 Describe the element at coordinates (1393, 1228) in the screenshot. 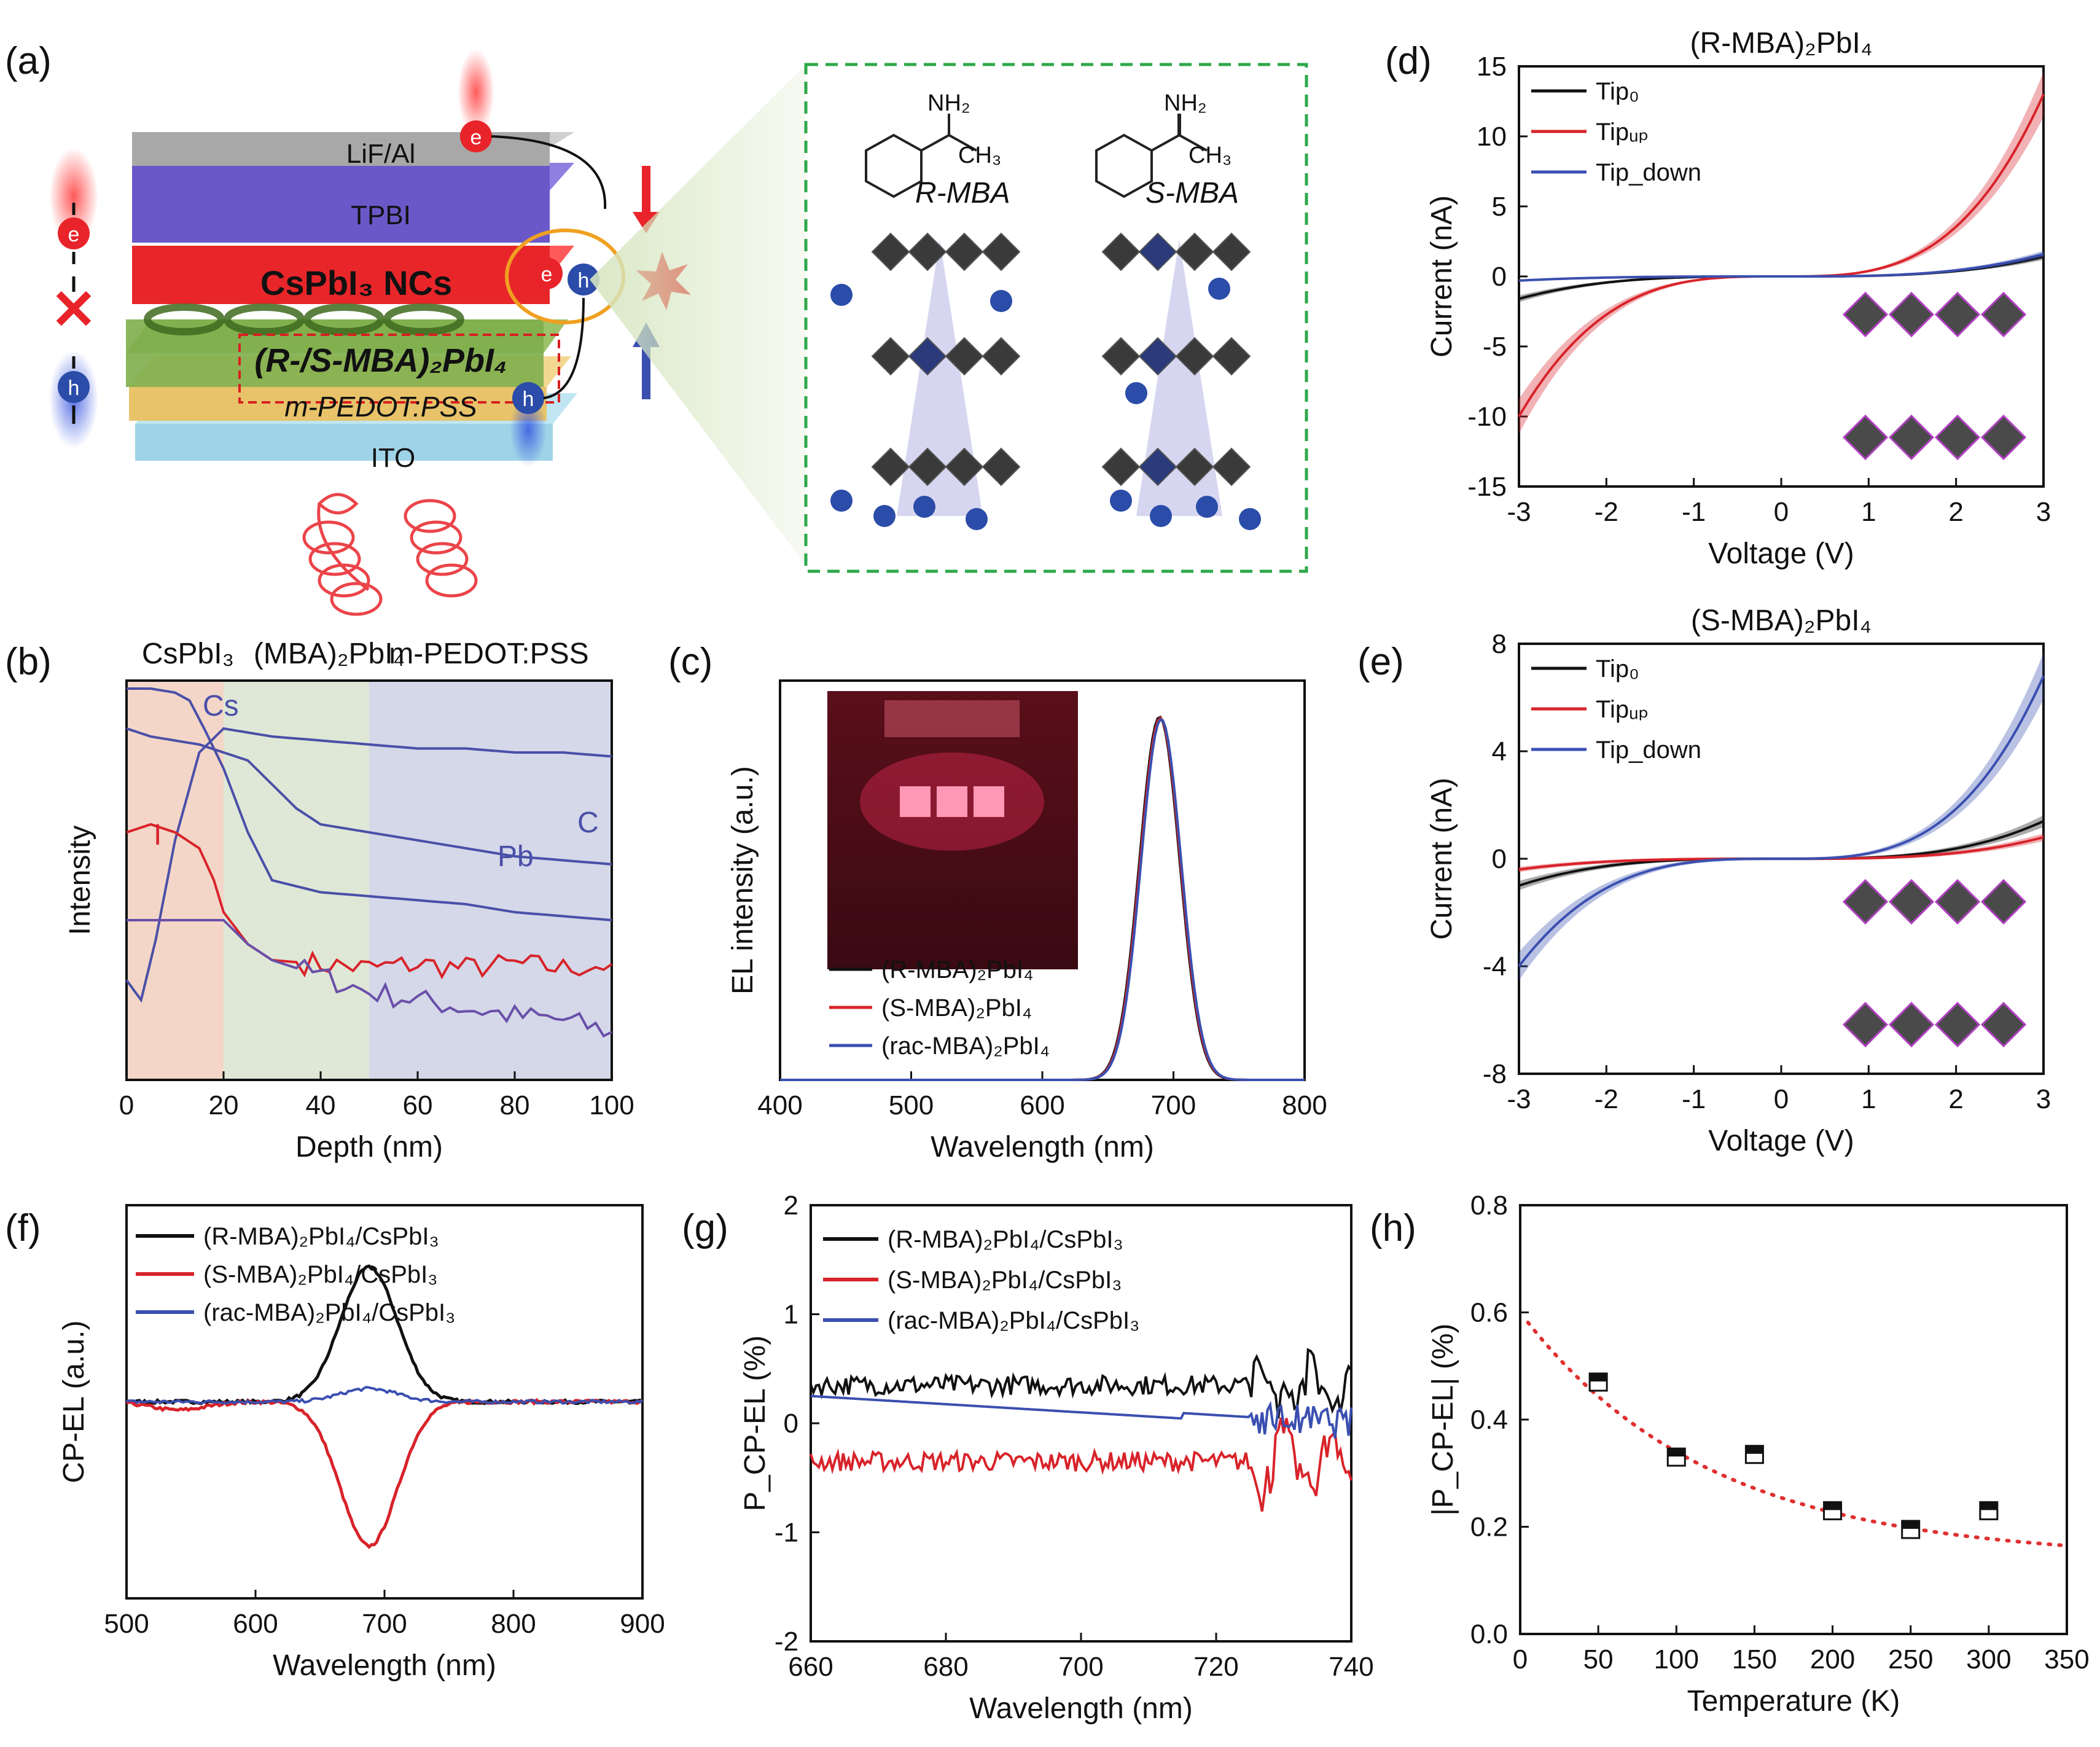

I see `panel-label-h: (h)` at that location.